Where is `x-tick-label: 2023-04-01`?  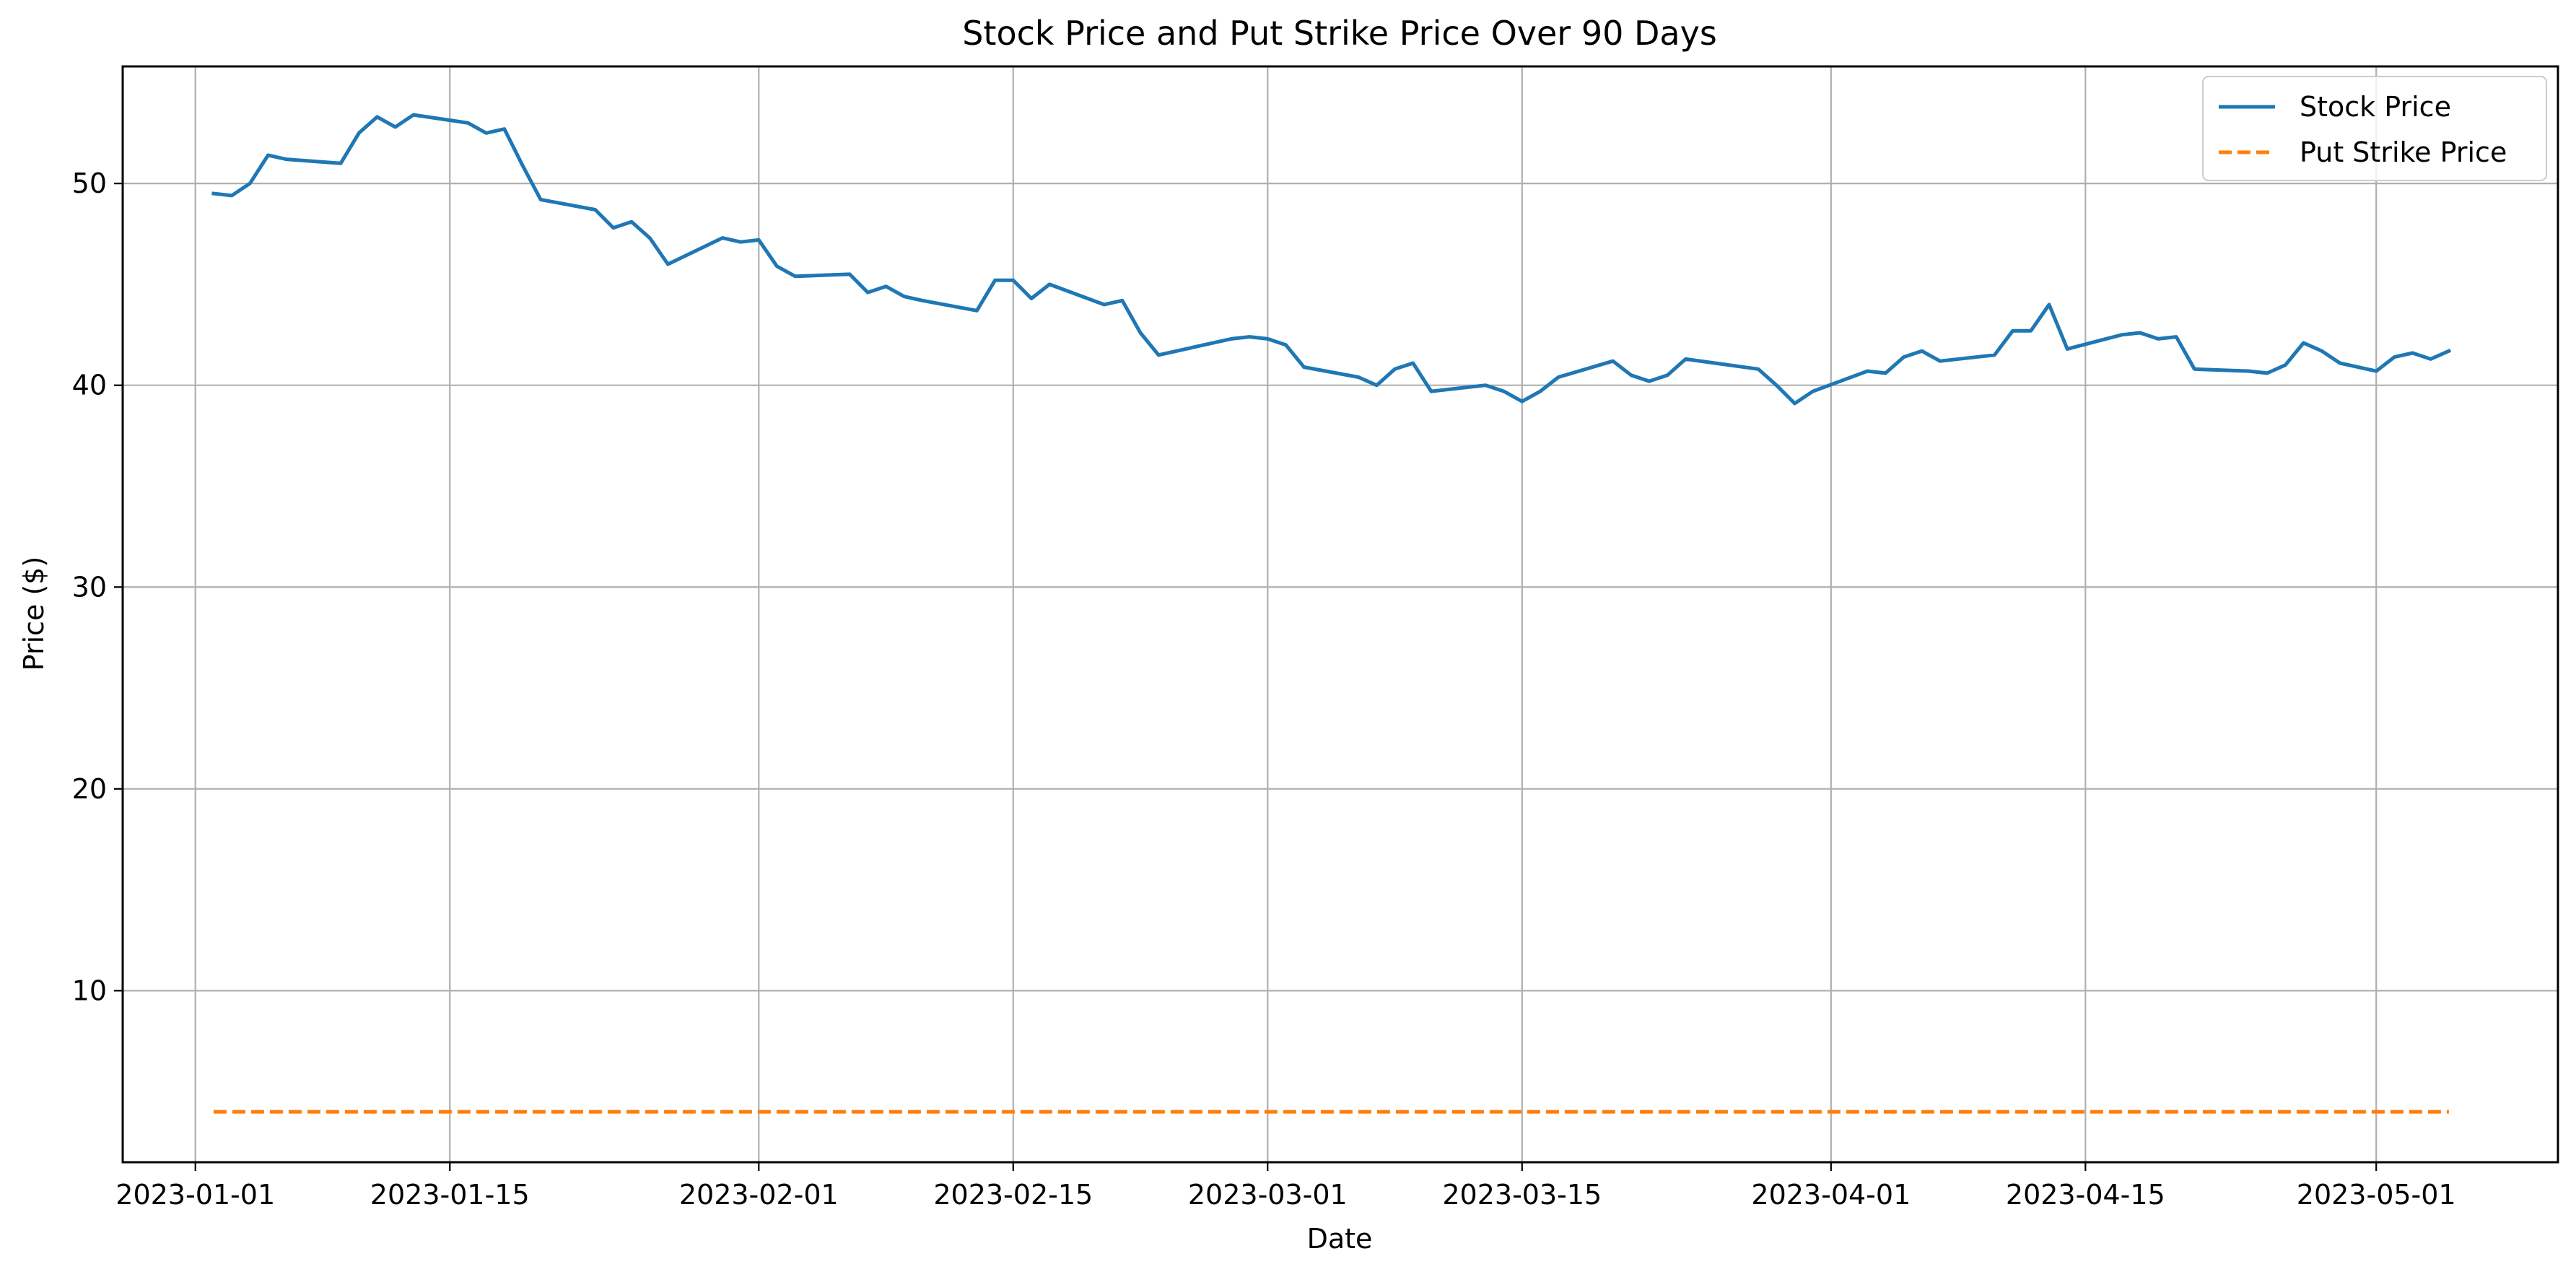 x-tick-label: 2023-04-01 is located at coordinates (1831, 1195).